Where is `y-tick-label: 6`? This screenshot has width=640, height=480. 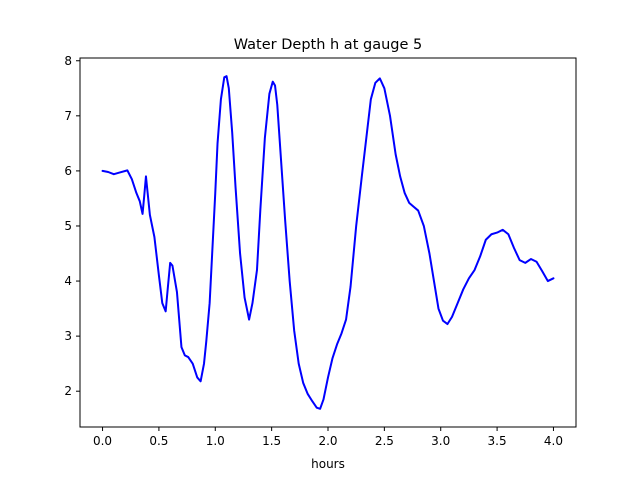
y-tick-label: 6 is located at coordinates (68, 171).